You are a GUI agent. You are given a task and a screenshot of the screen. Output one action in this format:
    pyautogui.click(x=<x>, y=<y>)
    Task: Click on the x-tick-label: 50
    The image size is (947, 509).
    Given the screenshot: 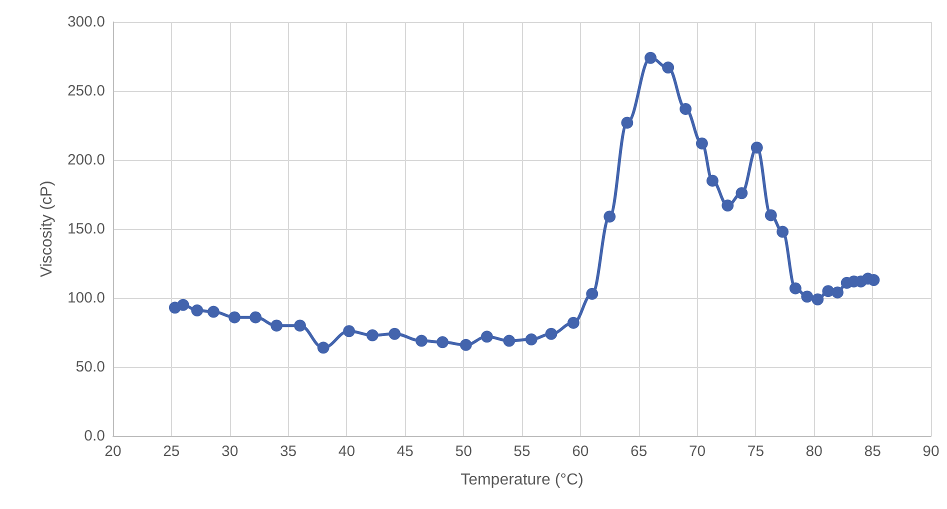 What is the action you would take?
    pyautogui.click(x=463, y=451)
    